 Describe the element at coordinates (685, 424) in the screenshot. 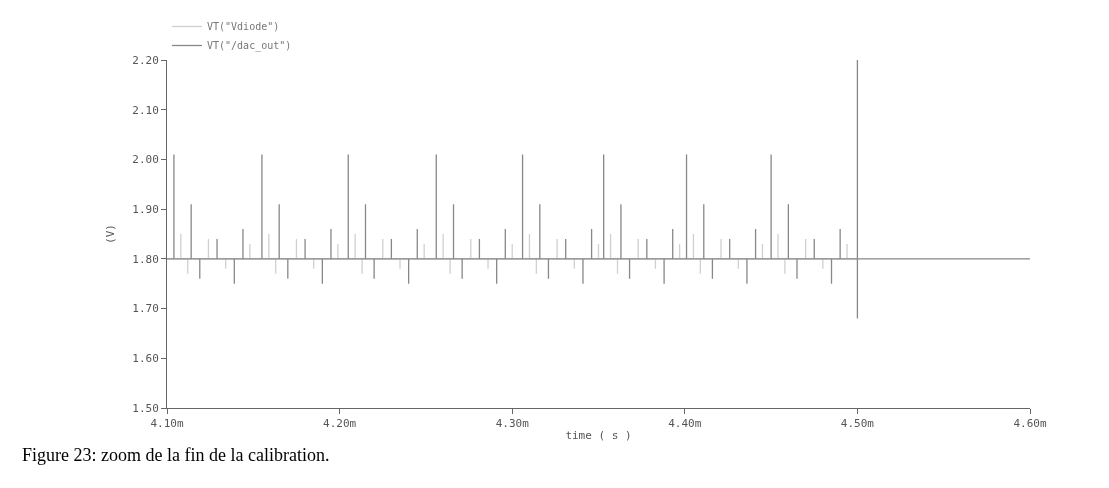

I see `x-tick-label: 4.40m` at that location.